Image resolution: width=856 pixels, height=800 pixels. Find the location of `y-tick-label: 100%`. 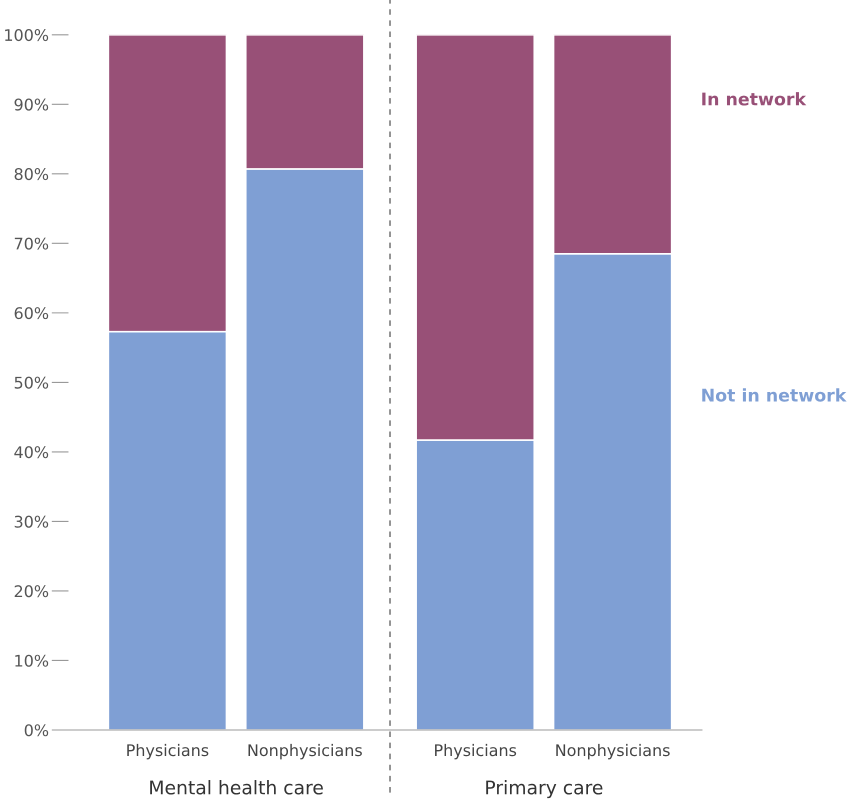

y-tick-label: 100% is located at coordinates (26, 35).